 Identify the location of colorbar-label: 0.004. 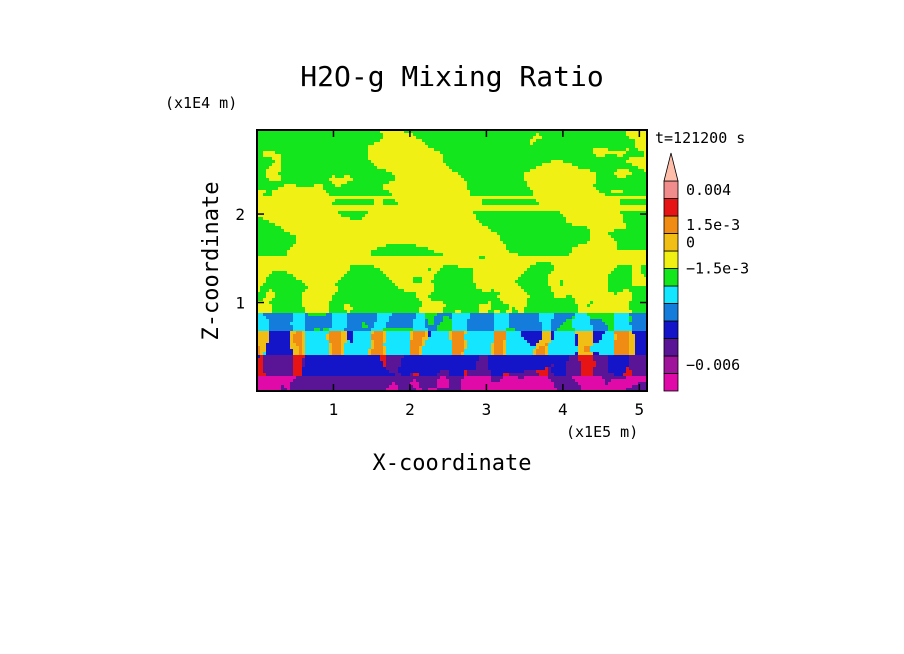
(708, 190).